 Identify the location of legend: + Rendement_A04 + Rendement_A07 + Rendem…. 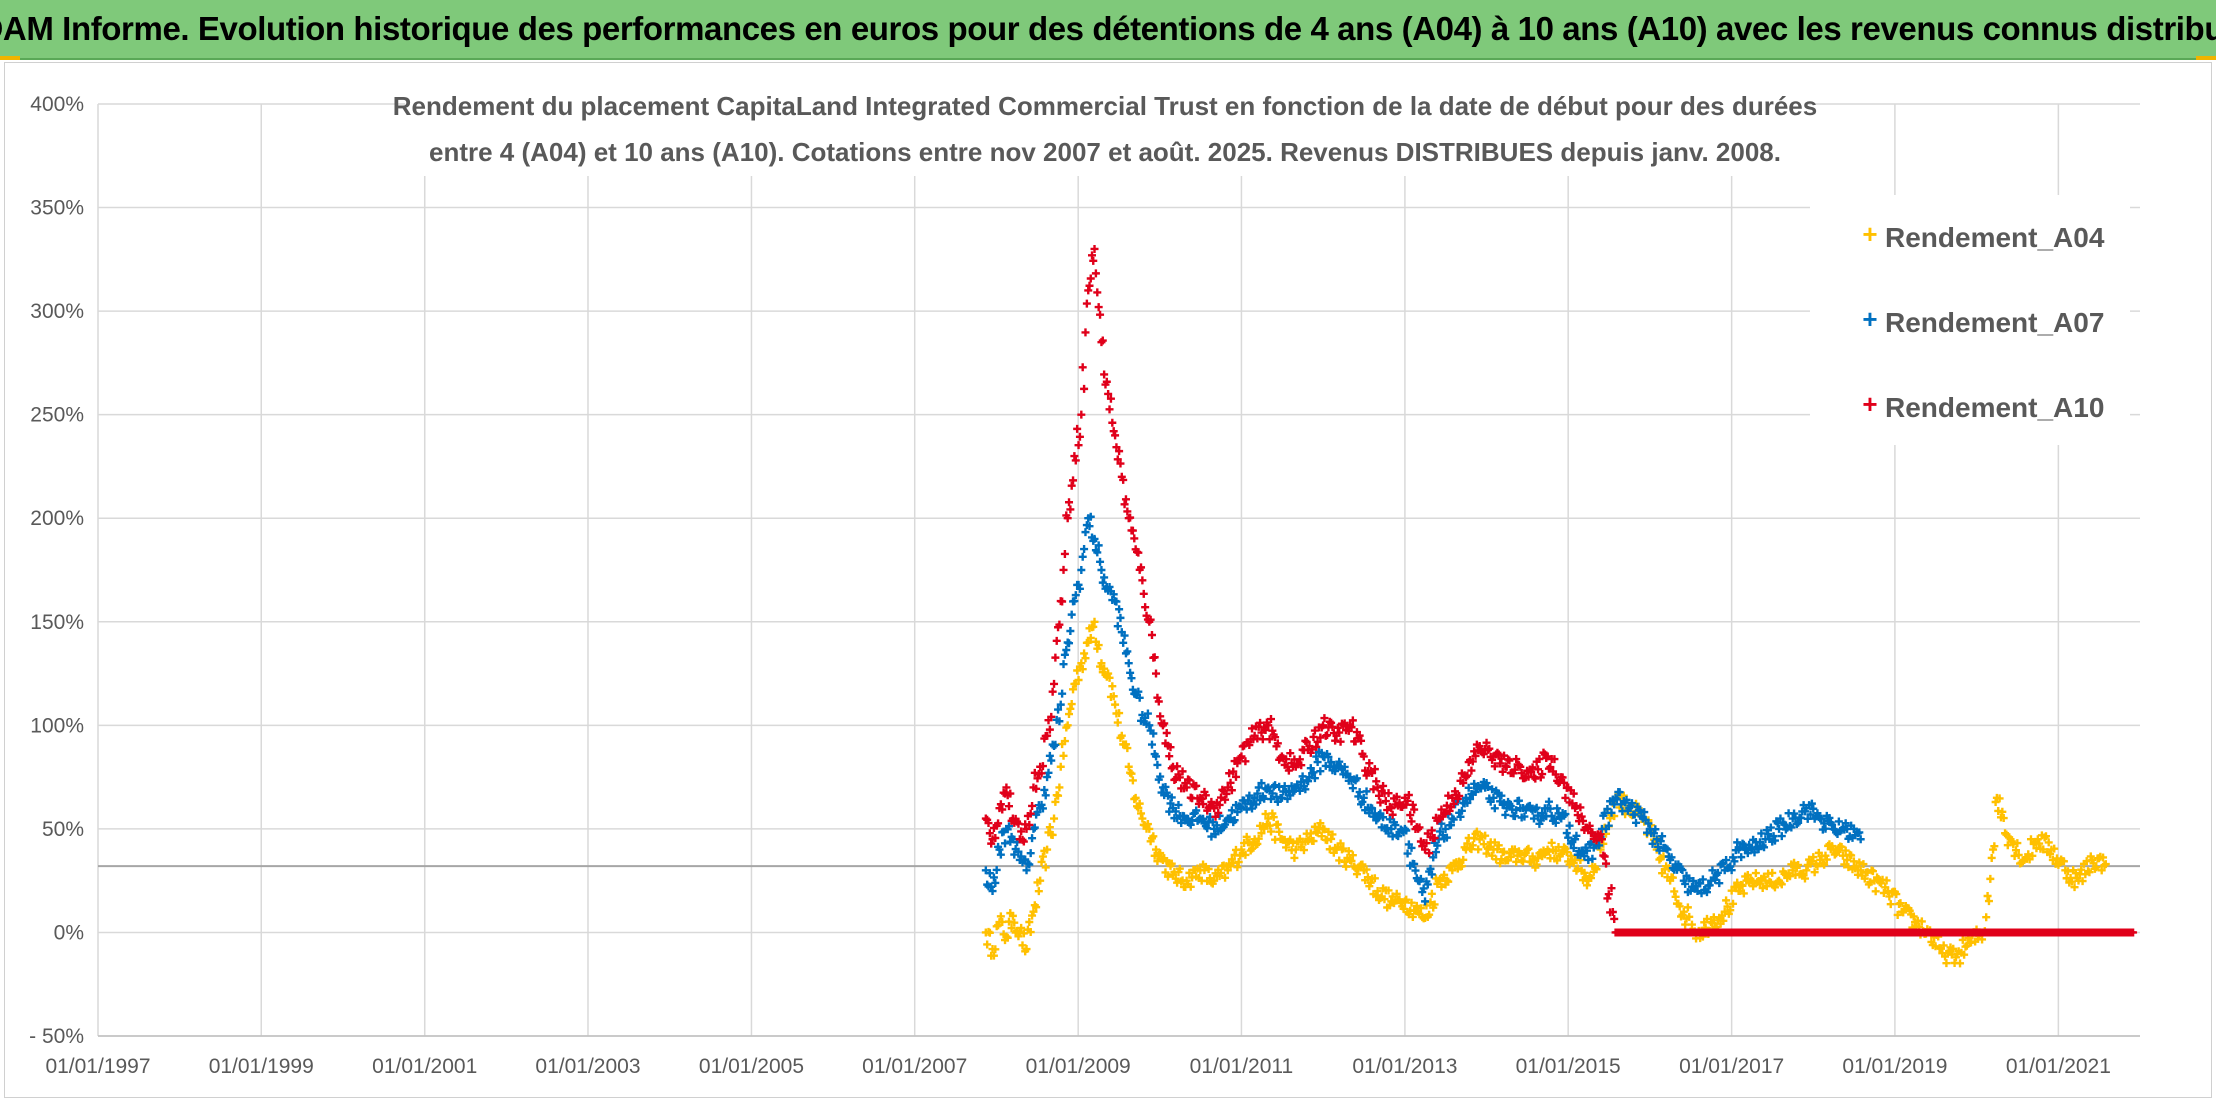
(1970, 320).